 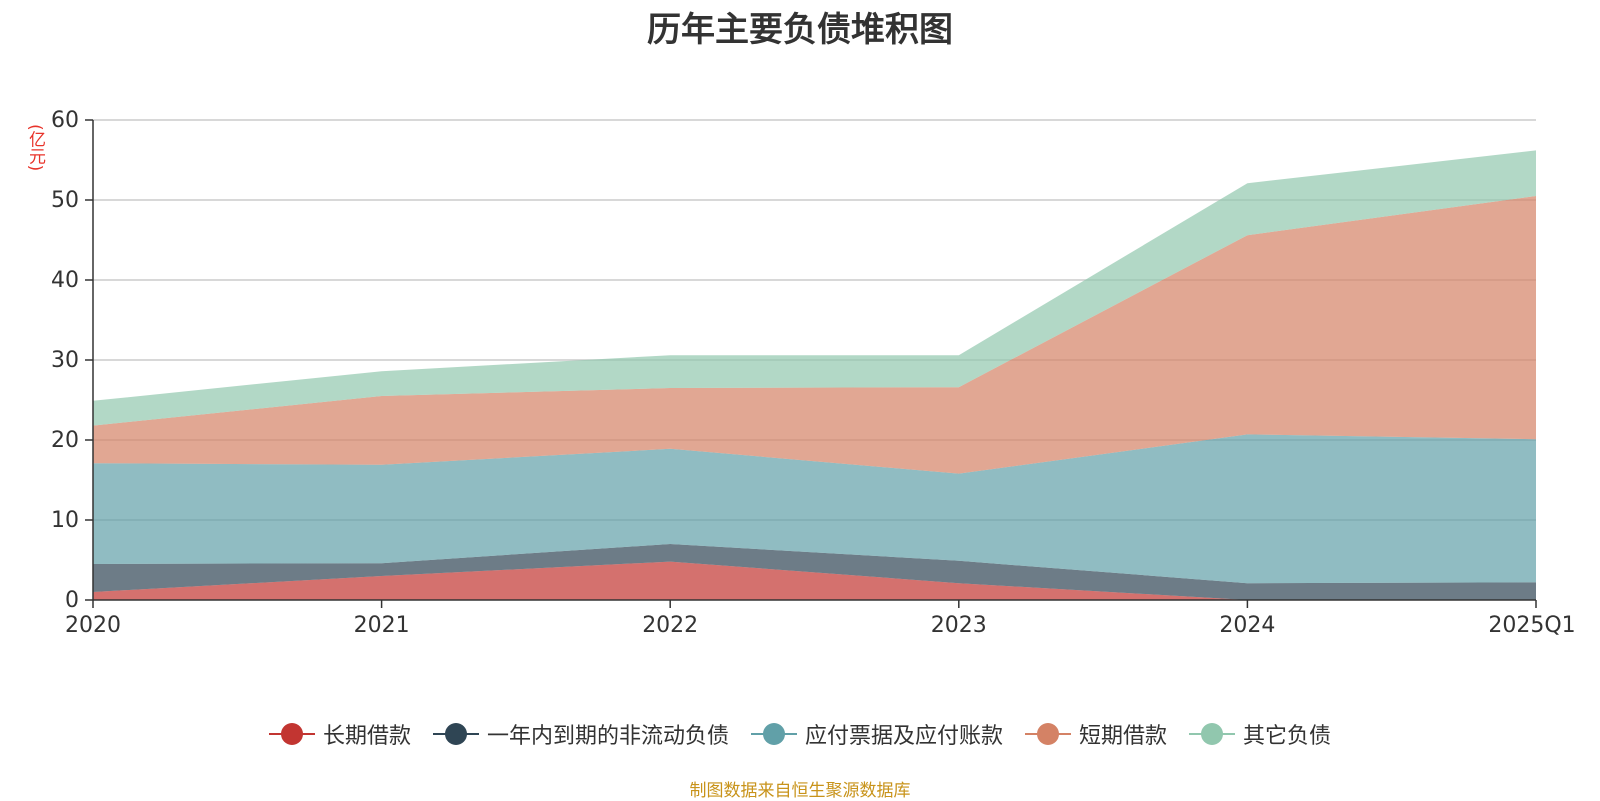 What do you see at coordinates (1531, 625) in the screenshot?
I see `x-tick-label: 2025Q1` at bounding box center [1531, 625].